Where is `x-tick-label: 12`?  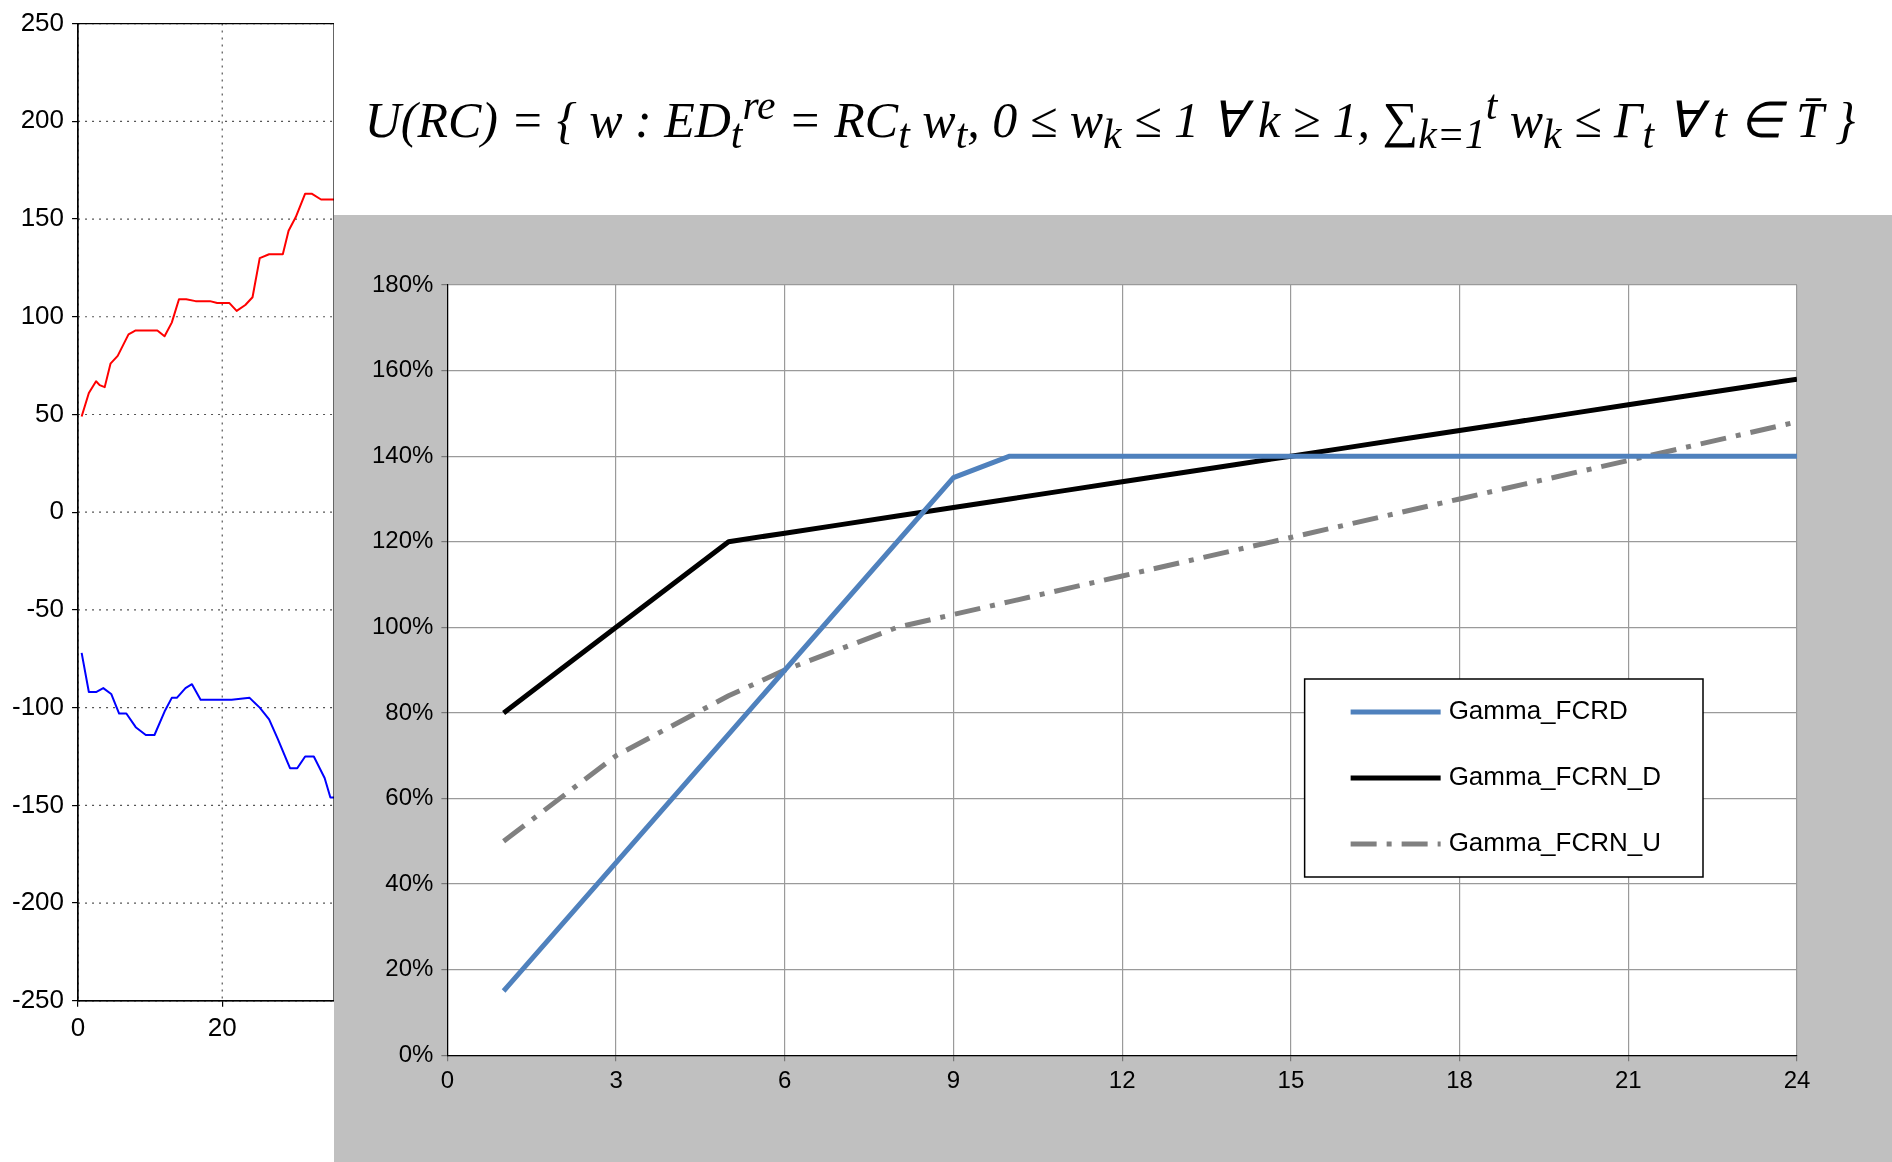 x-tick-label: 12 is located at coordinates (1122, 1080).